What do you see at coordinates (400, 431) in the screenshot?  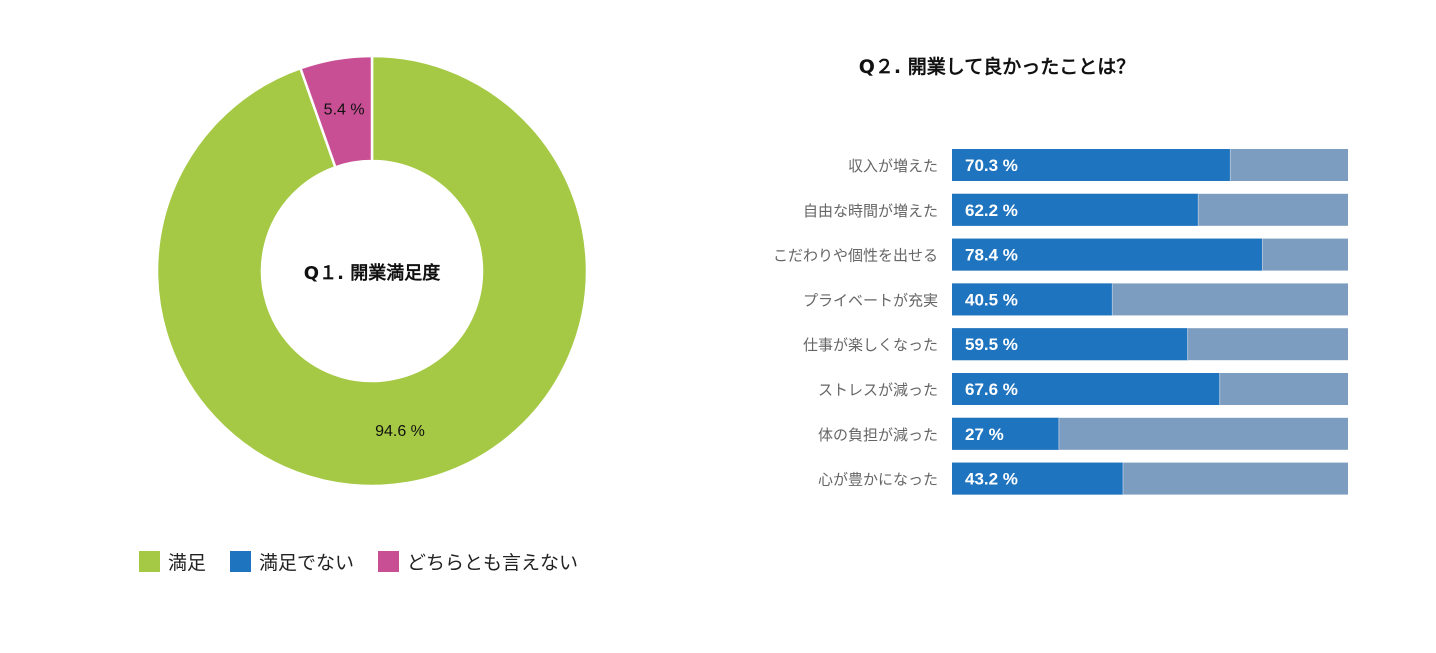 I see `donut-label-0: 94.6 %` at bounding box center [400, 431].